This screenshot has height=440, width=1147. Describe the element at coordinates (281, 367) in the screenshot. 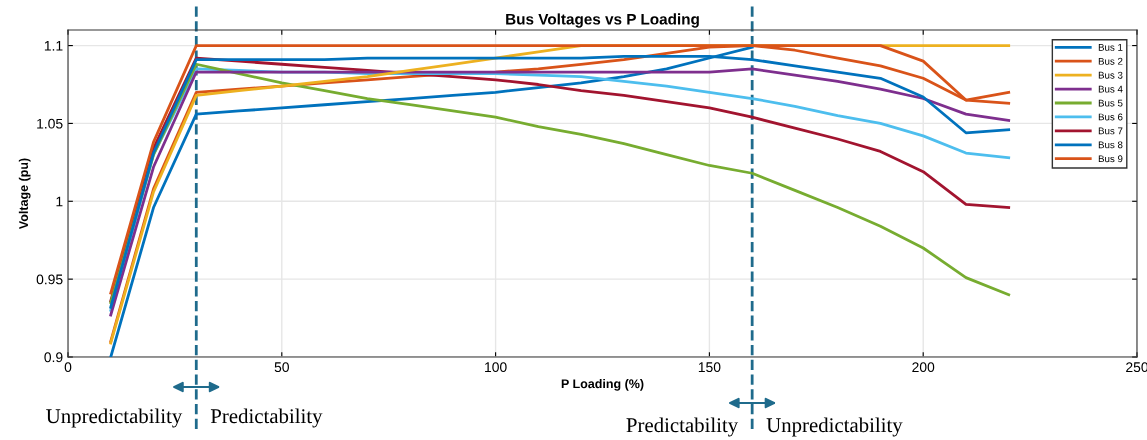

I see `x-tick-label: 50` at that location.